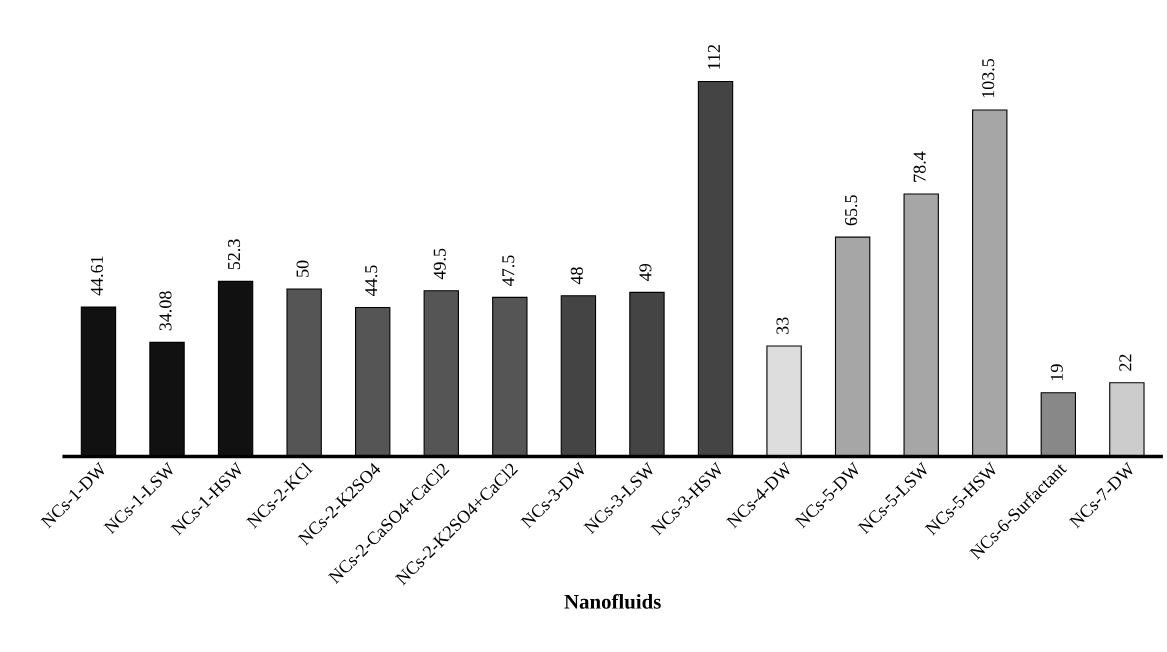 The image size is (1167, 652). I want to click on data-label: 78.4, so click(919, 166).